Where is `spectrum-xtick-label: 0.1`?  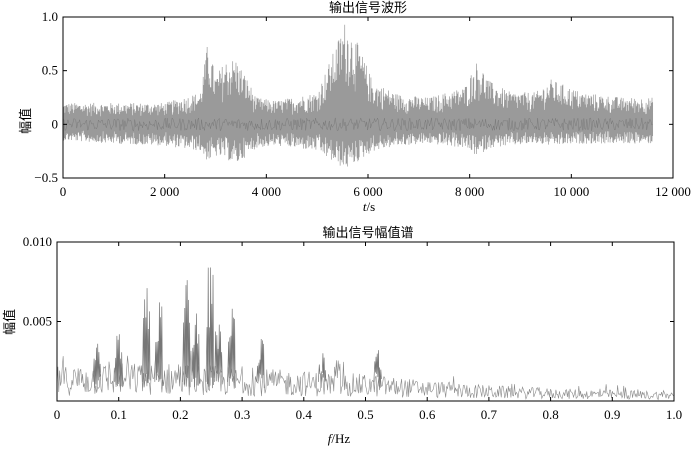
spectrum-xtick-label: 0.1 is located at coordinates (119, 414).